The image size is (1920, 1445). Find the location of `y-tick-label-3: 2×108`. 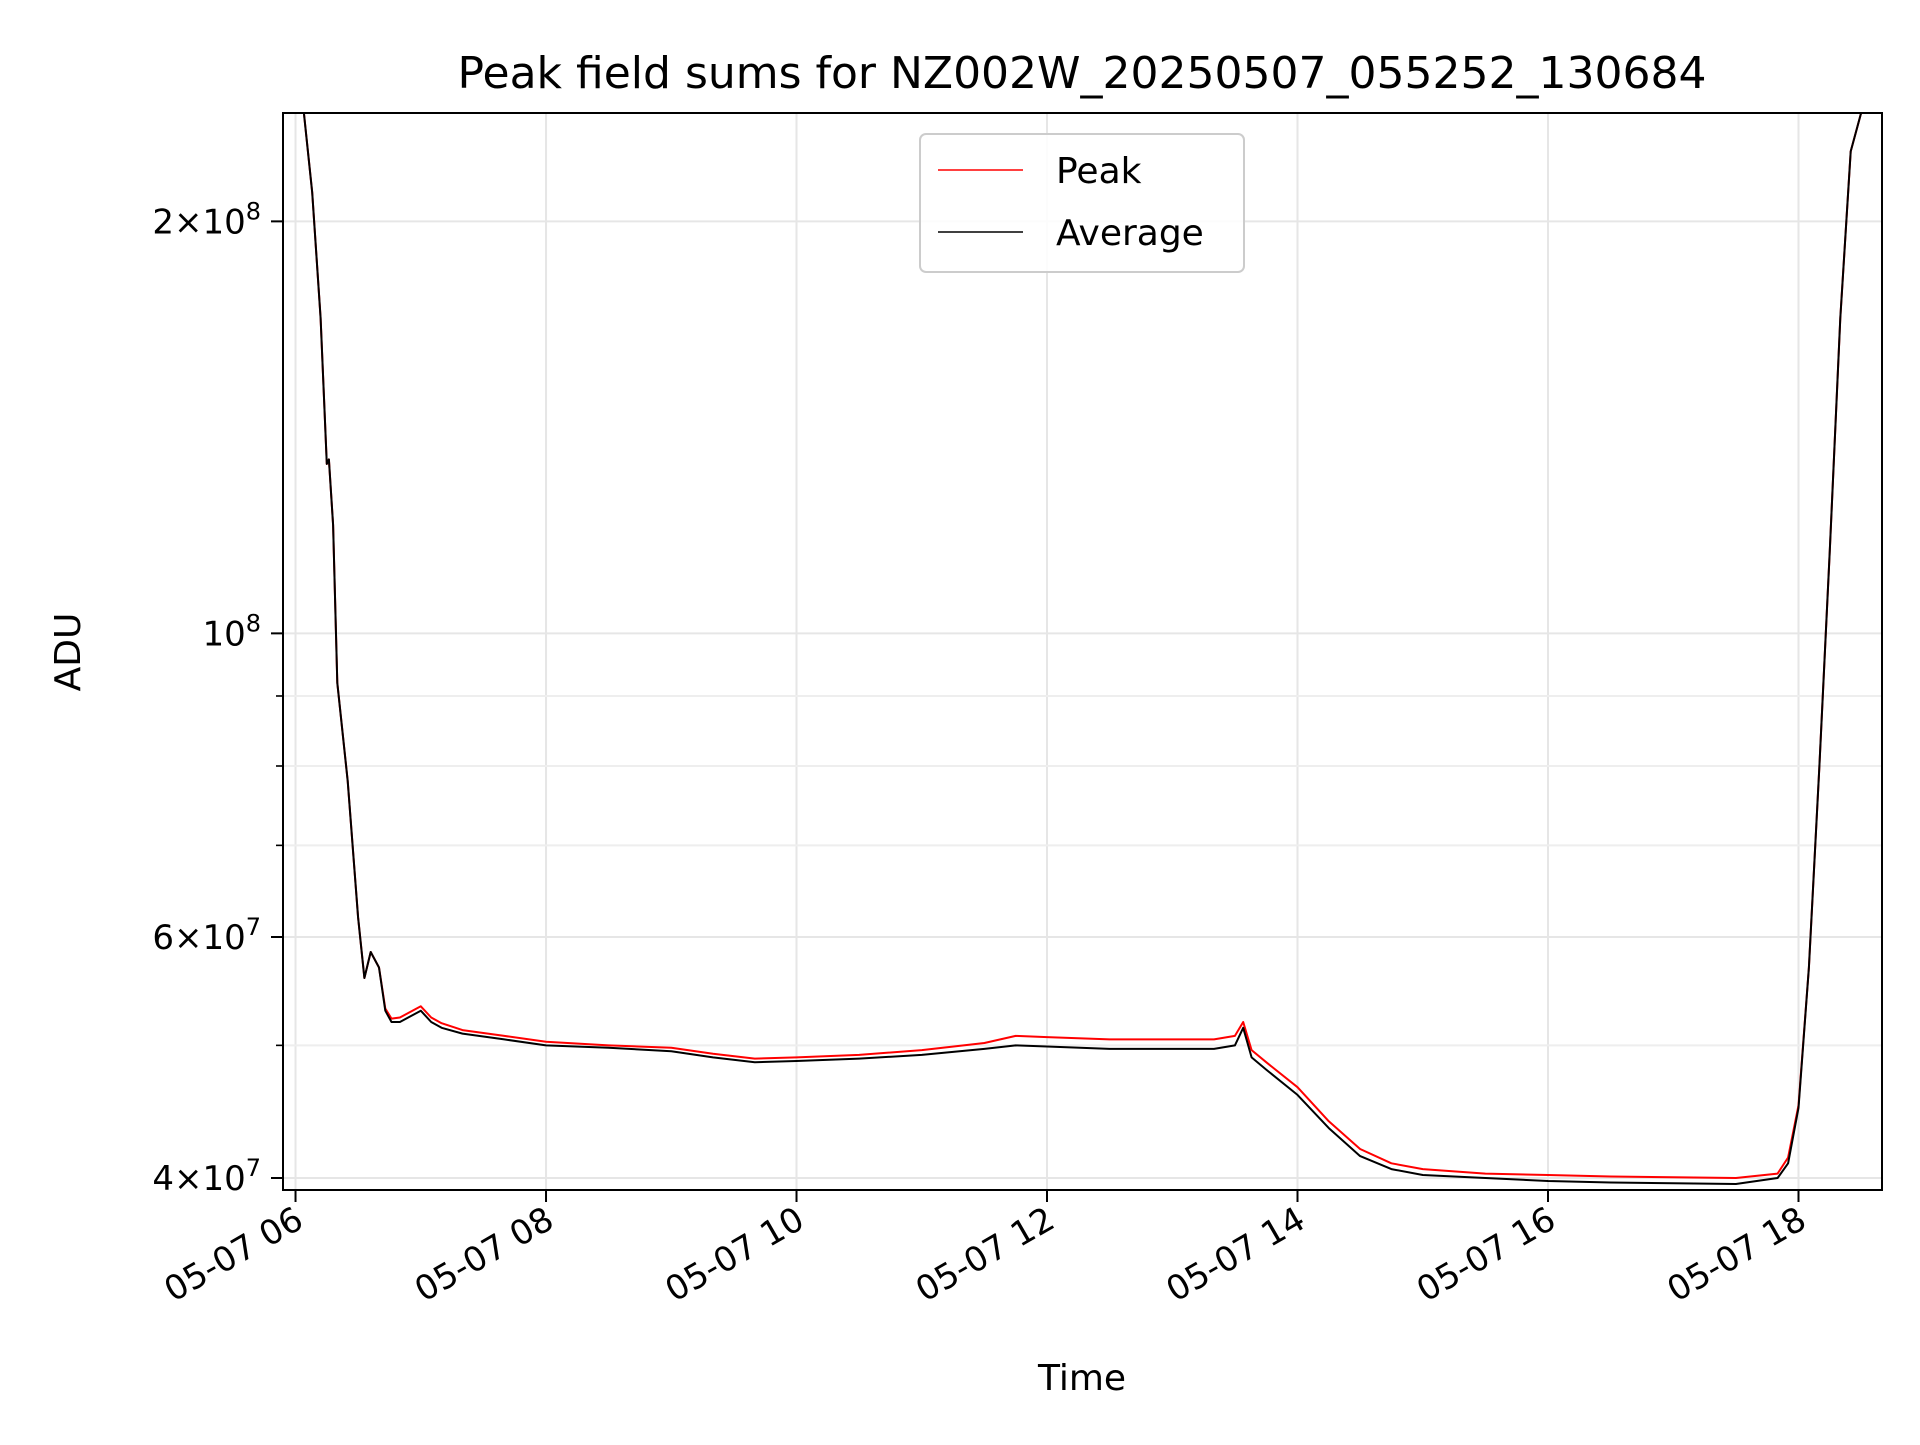

y-tick-label-3: 2×108 is located at coordinates (206, 219).